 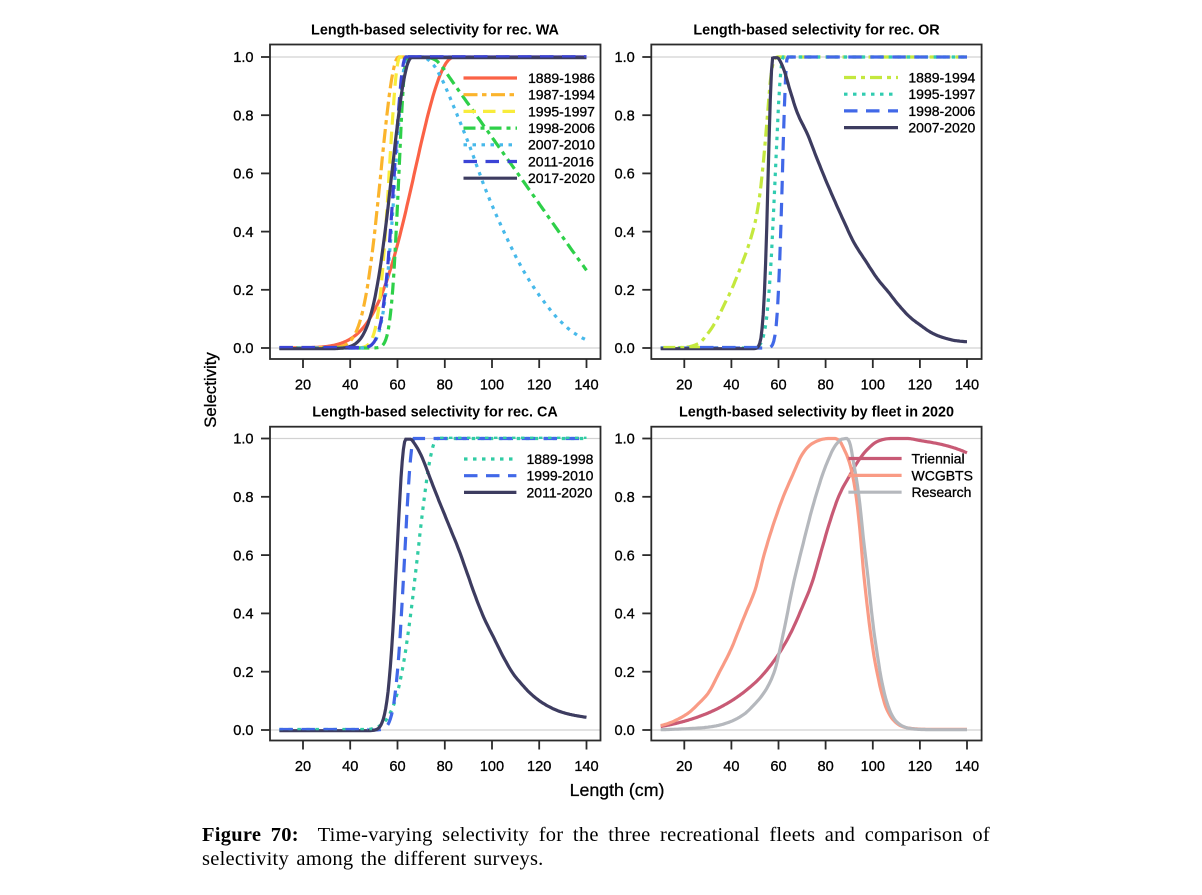 What do you see at coordinates (435, 30) in the screenshot?
I see `svg-text:Length-based selectivity for r: Length-based selectivity for rec. WA` at bounding box center [435, 30].